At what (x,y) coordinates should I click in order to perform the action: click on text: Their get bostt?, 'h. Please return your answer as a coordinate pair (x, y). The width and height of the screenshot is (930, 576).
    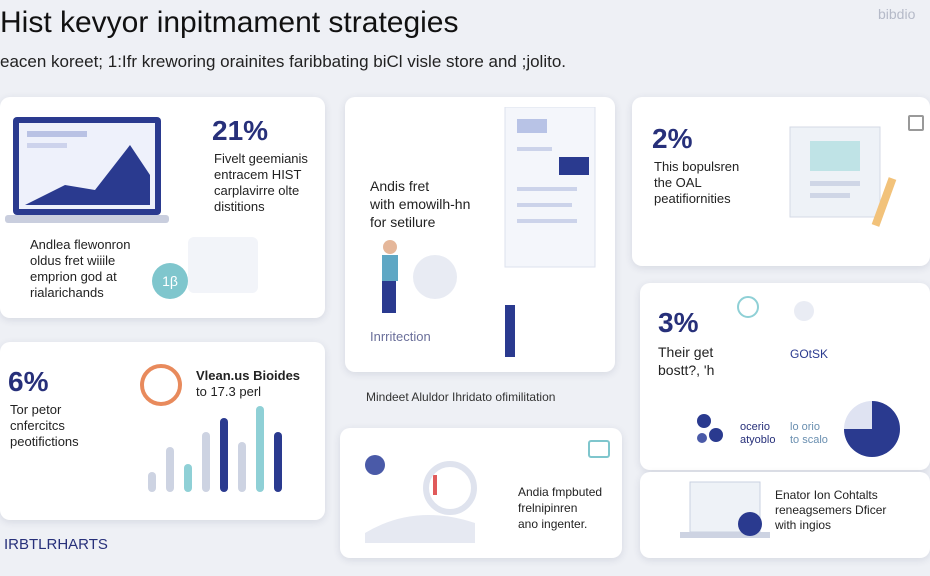
    Looking at the image, I should click on (686, 361).